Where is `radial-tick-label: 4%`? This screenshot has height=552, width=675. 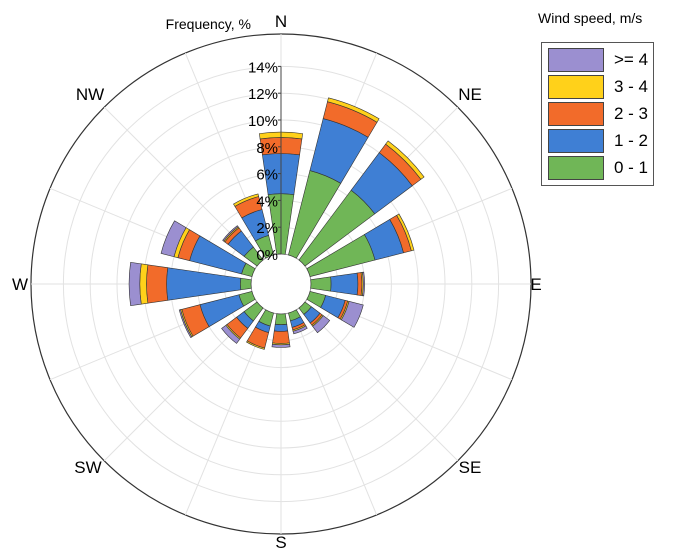 radial-tick-label: 4% is located at coordinates (267, 201).